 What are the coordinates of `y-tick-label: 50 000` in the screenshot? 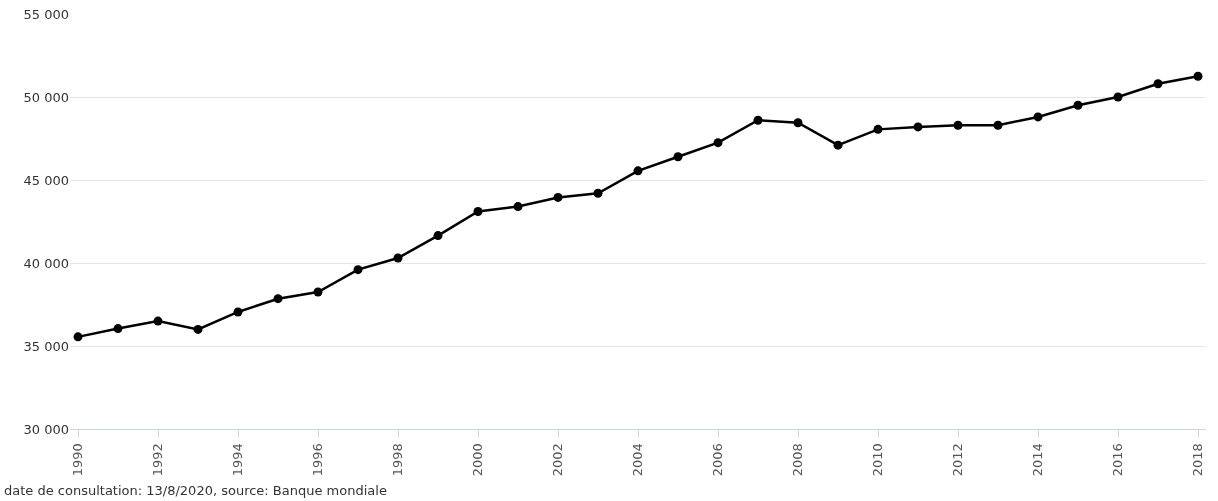 It's located at (46, 97).